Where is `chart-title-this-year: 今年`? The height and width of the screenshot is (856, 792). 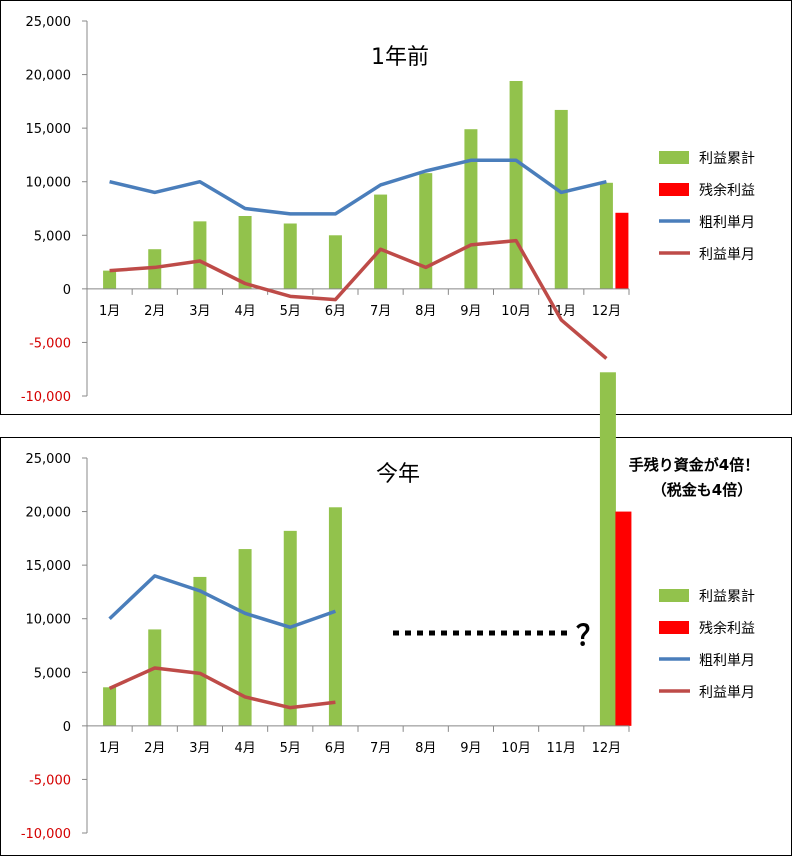 chart-title-this-year: 今年 is located at coordinates (398, 474).